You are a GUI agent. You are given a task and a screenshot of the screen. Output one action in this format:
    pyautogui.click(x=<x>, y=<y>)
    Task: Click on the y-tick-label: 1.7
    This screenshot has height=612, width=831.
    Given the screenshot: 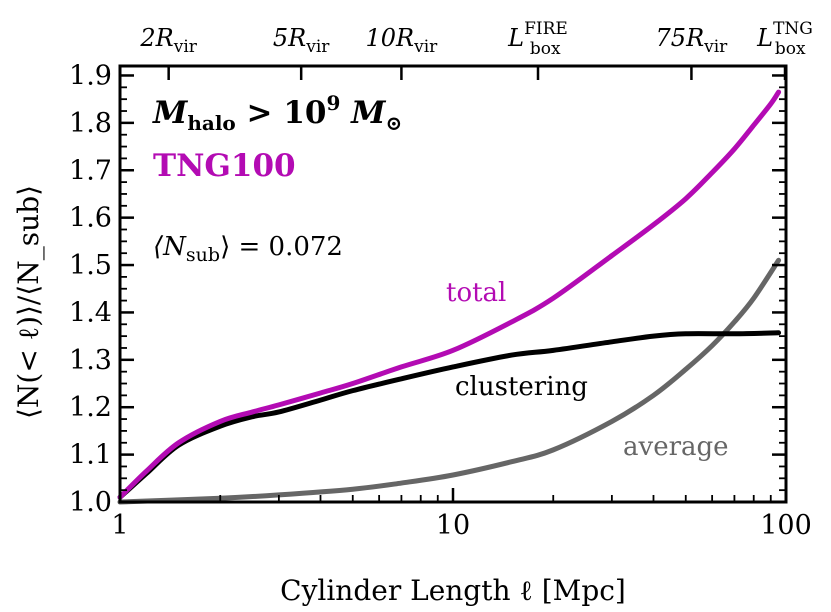 What is the action you would take?
    pyautogui.click(x=90, y=170)
    